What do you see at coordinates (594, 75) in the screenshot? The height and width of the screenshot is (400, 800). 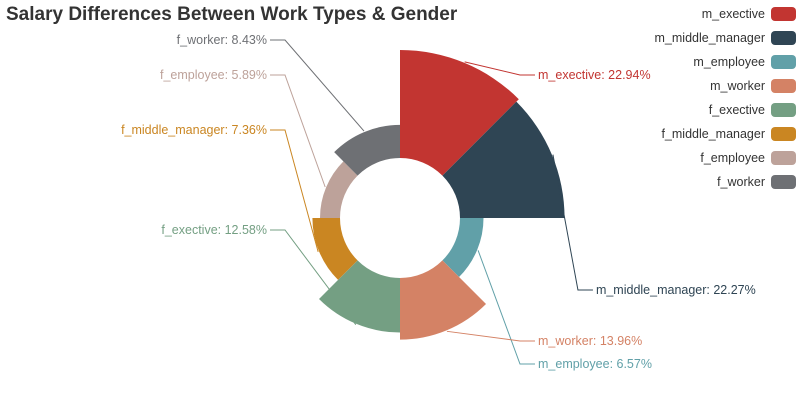 I see `slice-label-m-exective: m_exective: 22.94%` at bounding box center [594, 75].